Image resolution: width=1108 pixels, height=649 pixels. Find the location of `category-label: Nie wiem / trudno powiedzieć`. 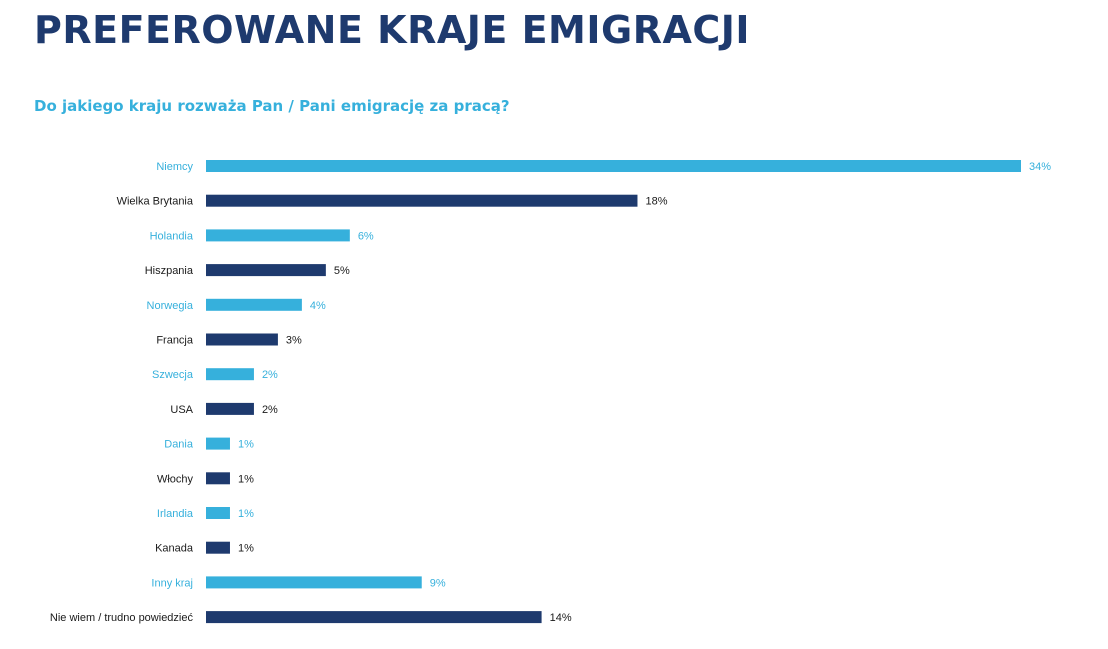

category-label: Nie wiem / trudno powiedzieć is located at coordinates (122, 618).